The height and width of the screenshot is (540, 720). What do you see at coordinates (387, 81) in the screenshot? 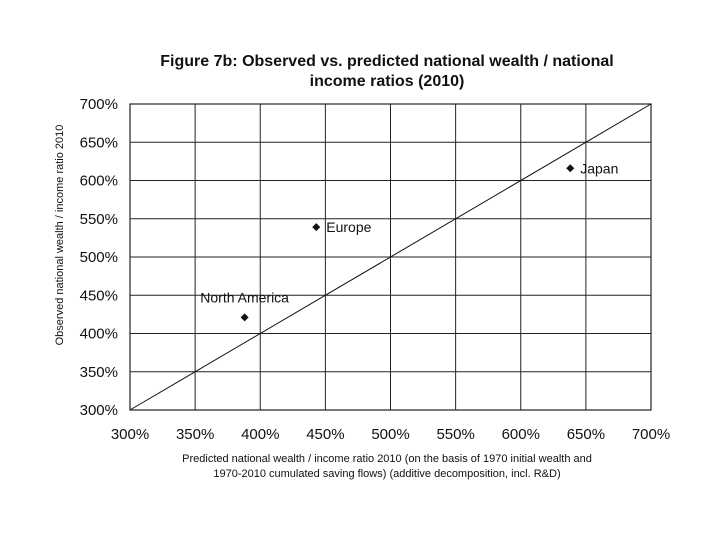
I see `chart-title-line-2: income ratios (2010)` at bounding box center [387, 81].